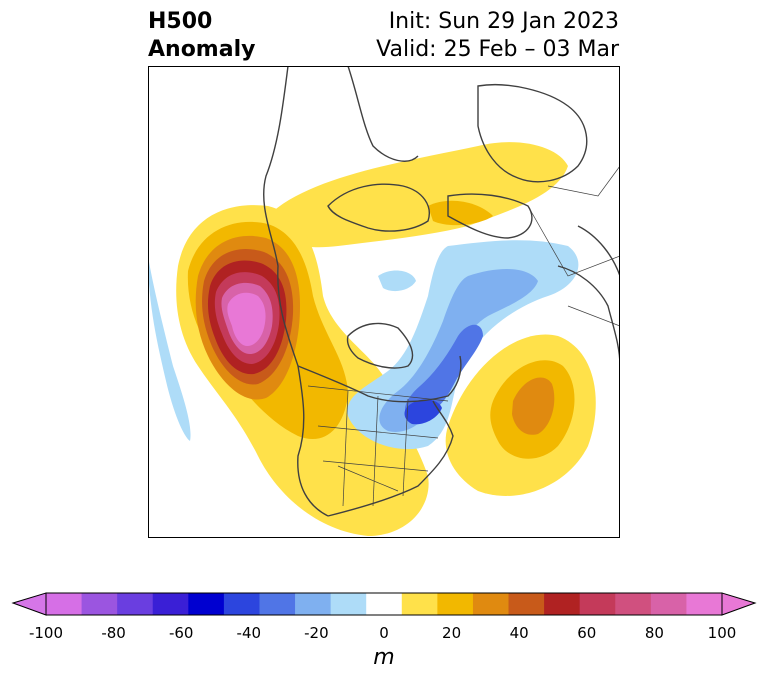  What do you see at coordinates (739, 604) in the screenshot?
I see `colorbar-over-arrow` at bounding box center [739, 604].